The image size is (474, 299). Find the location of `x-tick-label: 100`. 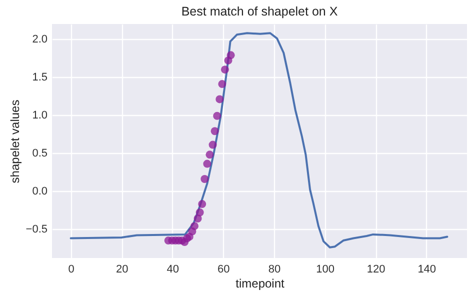

x-tick-label: 100 is located at coordinates (325, 270).